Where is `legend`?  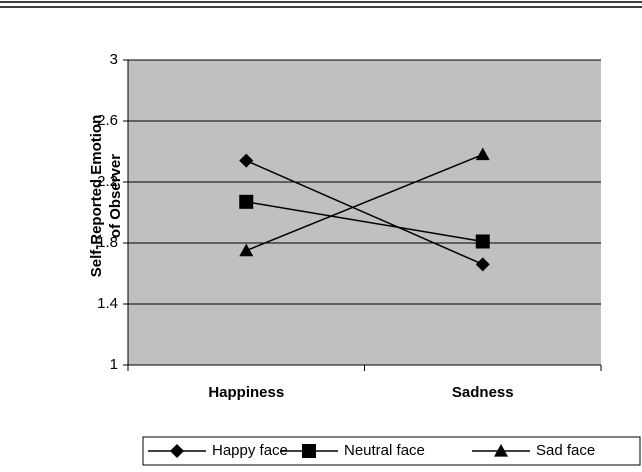 legend is located at coordinates (391, 451).